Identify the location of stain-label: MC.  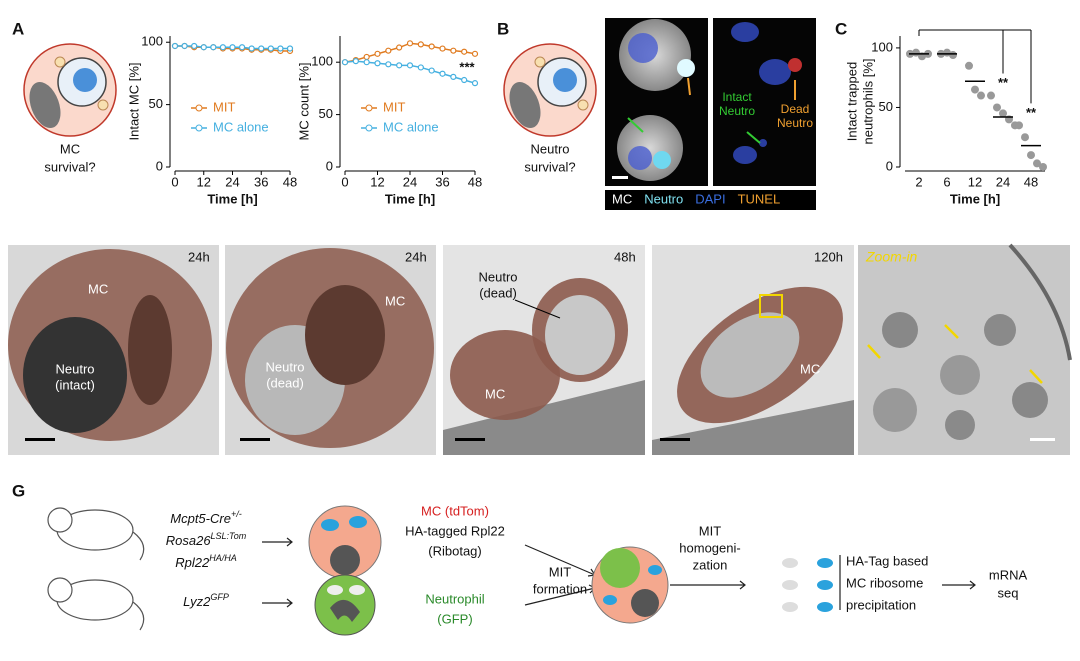
(622, 198).